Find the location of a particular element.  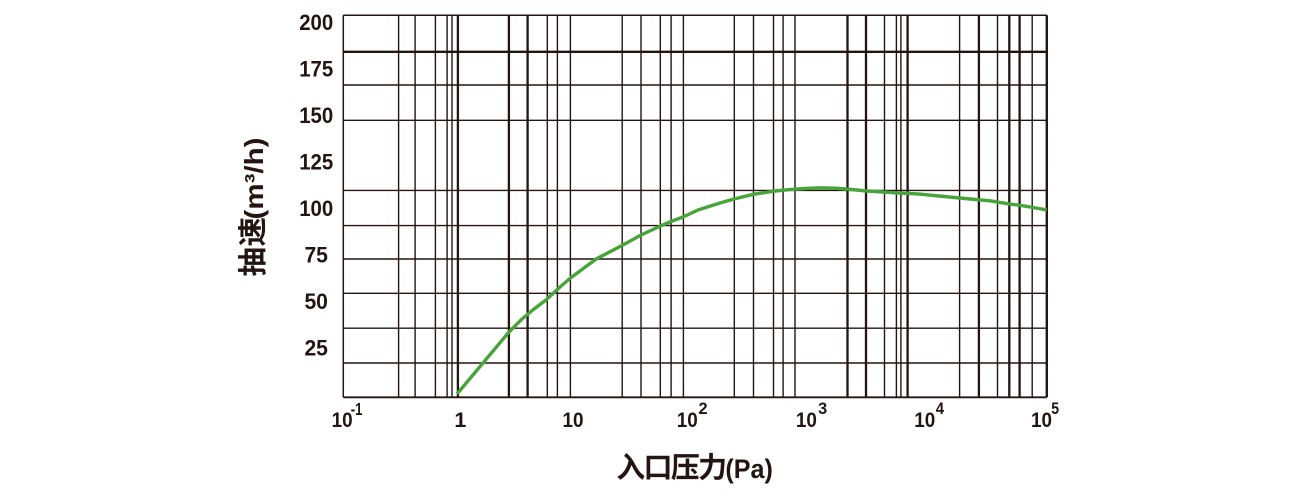

svg-text: (m³/h) is located at coordinates (254, 179).